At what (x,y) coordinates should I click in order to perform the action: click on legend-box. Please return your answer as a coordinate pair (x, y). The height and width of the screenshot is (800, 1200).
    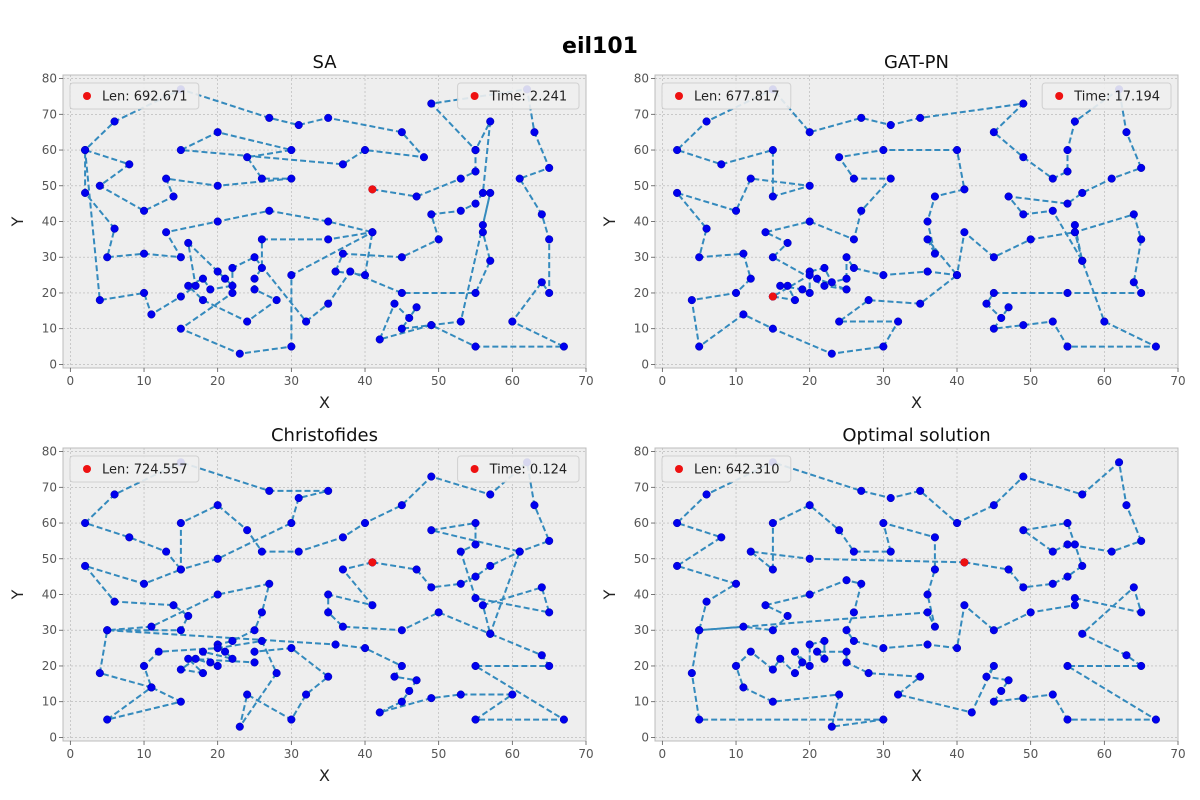
    Looking at the image, I should click on (134, 96).